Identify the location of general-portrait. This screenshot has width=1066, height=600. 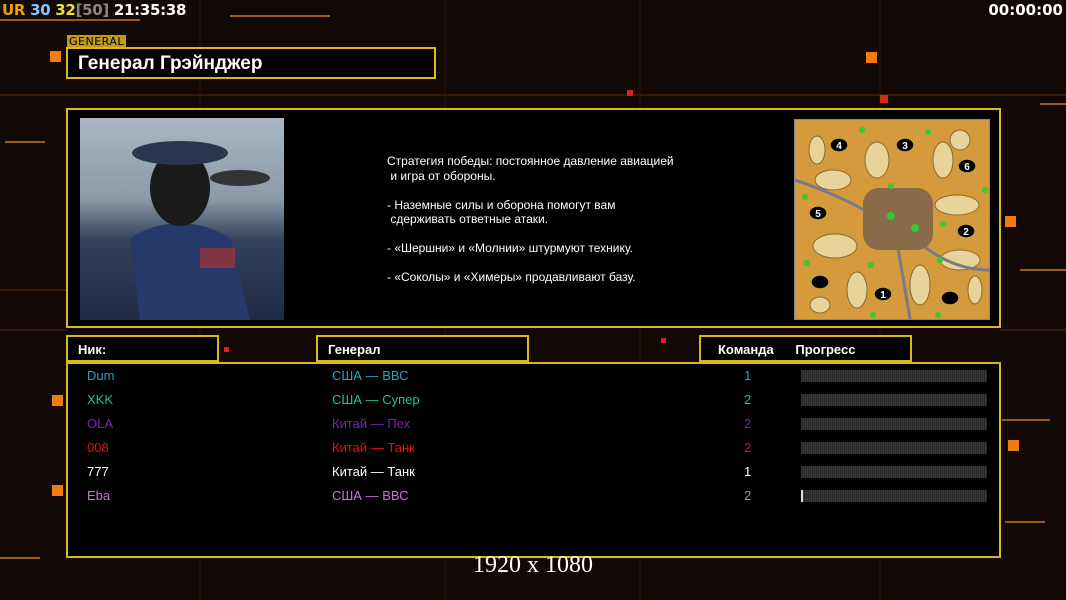
(182, 219).